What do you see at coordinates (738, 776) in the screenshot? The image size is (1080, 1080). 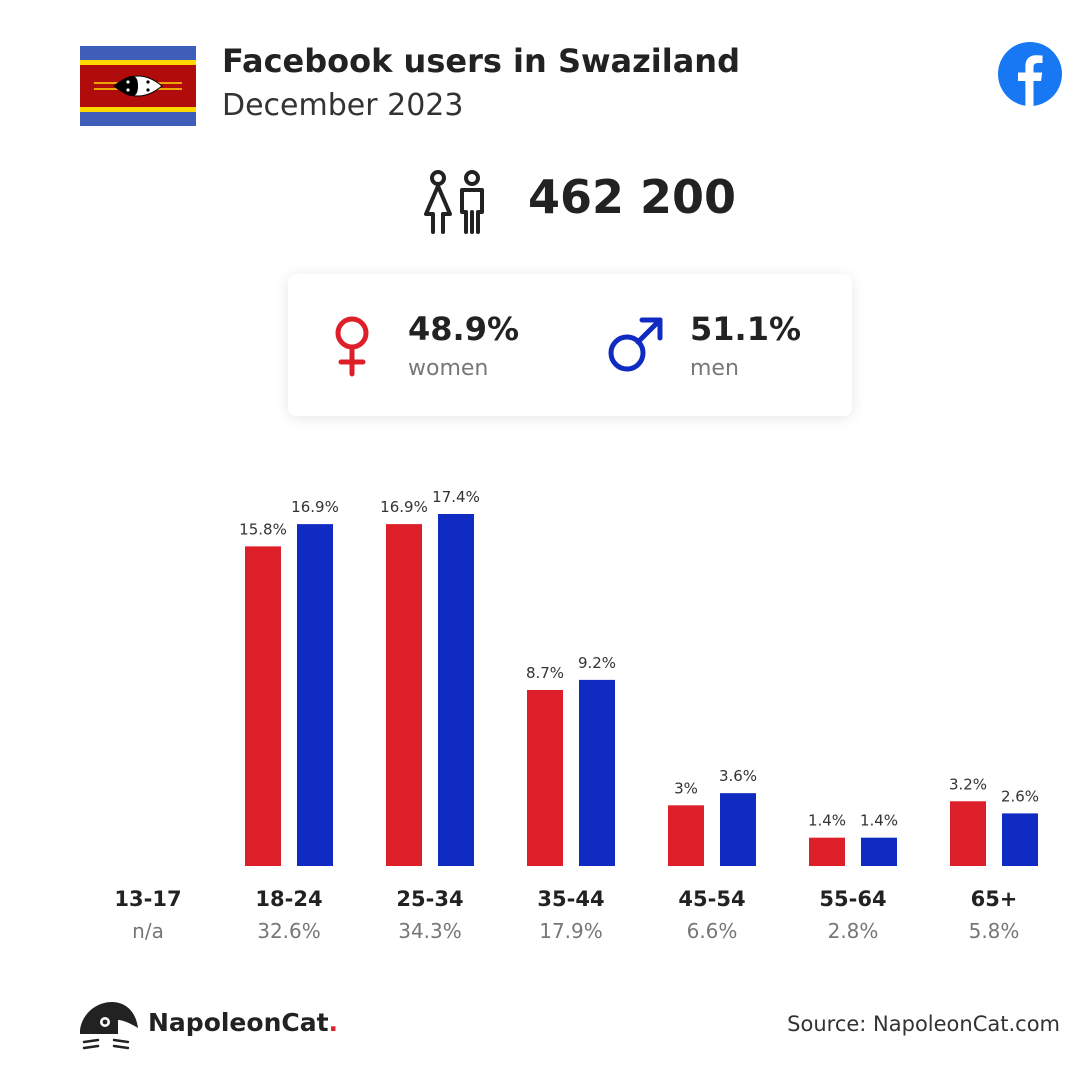 I see `bar-value-label: 3.6%` at bounding box center [738, 776].